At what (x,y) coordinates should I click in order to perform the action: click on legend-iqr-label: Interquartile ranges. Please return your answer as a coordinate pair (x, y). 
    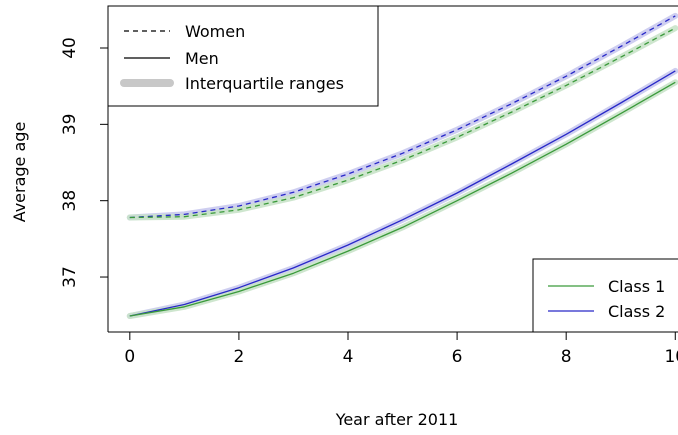
    Looking at the image, I should click on (264, 83).